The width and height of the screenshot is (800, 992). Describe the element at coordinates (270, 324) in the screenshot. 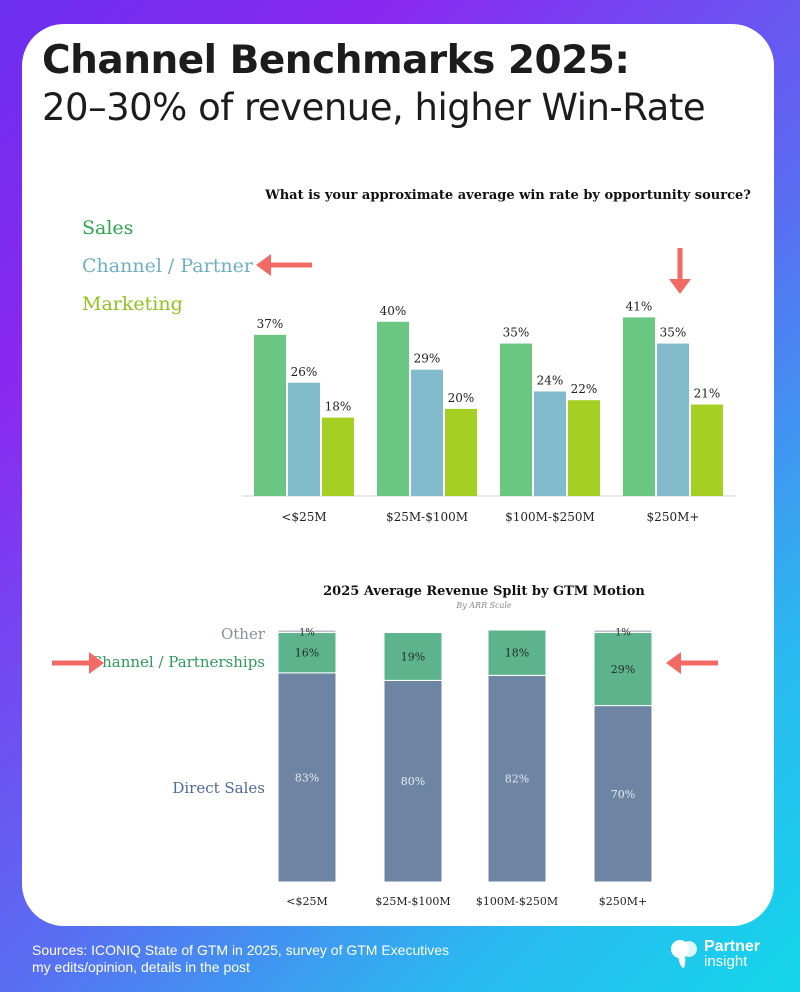

I see `chart1-data-label: 37%` at that location.